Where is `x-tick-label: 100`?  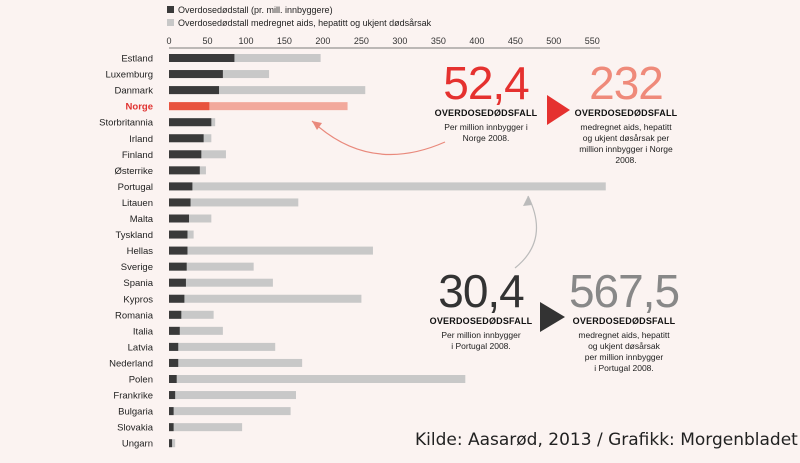
x-tick-label: 100 is located at coordinates (245, 41).